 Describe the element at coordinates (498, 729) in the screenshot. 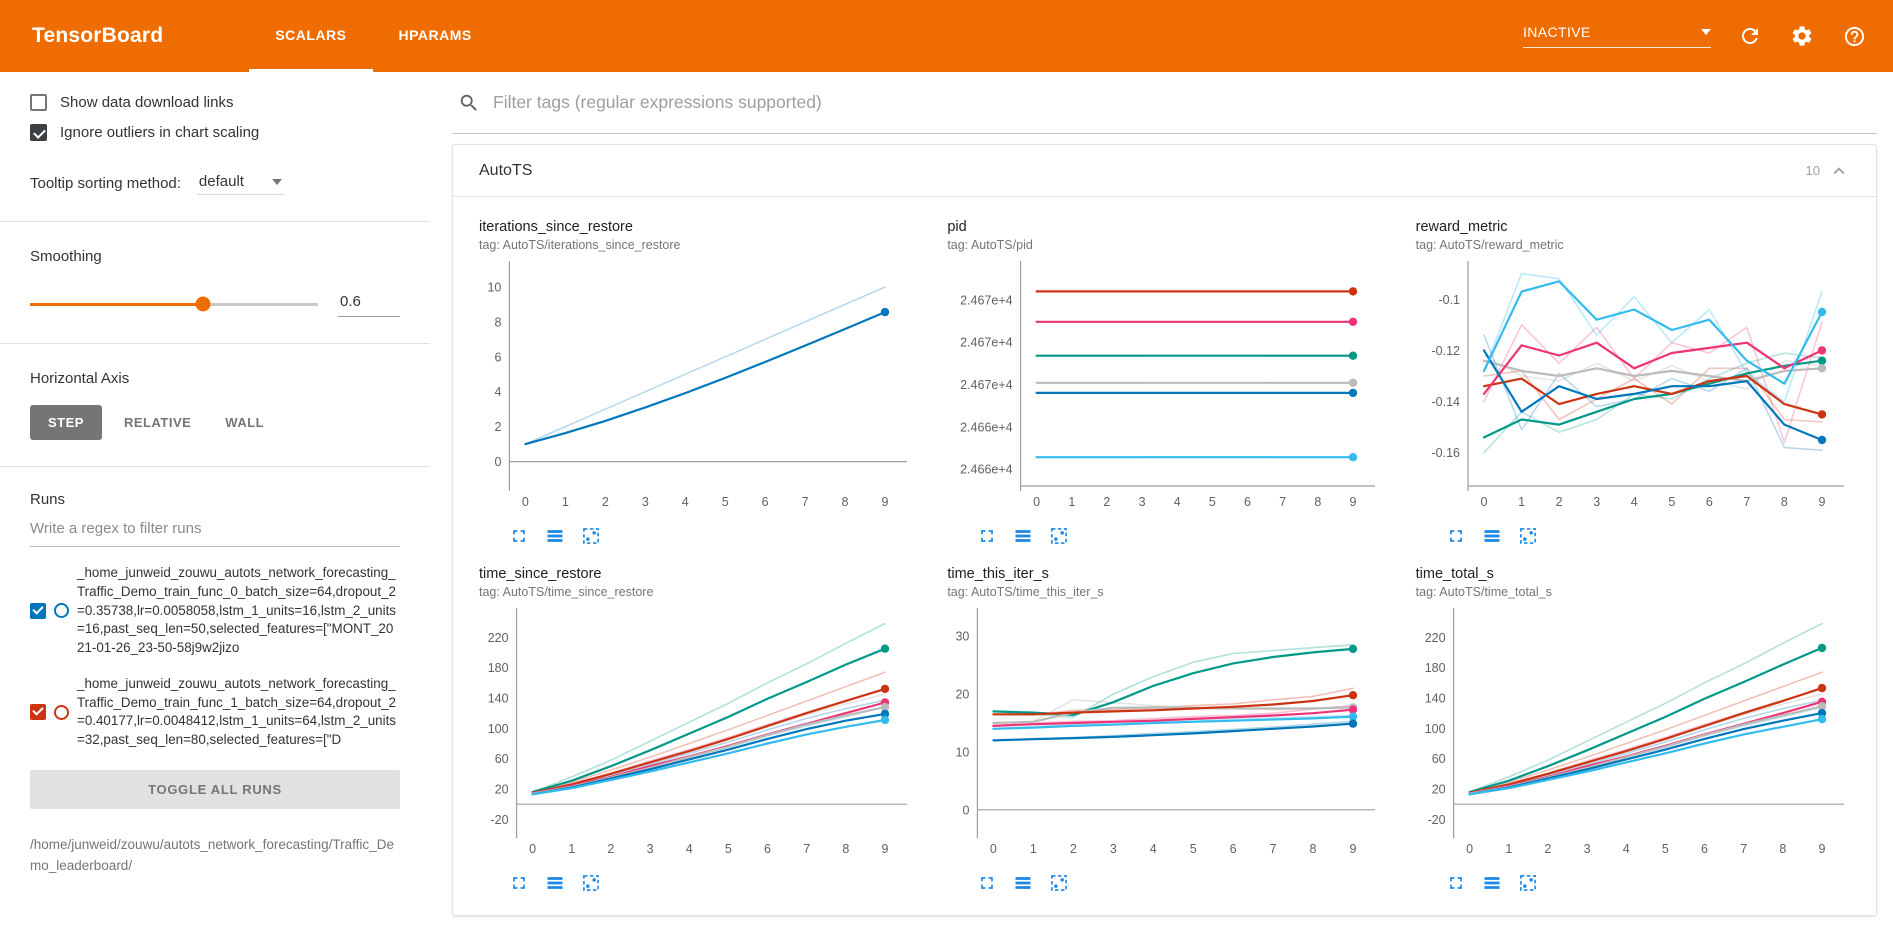

I see `svg-text: 100` at that location.